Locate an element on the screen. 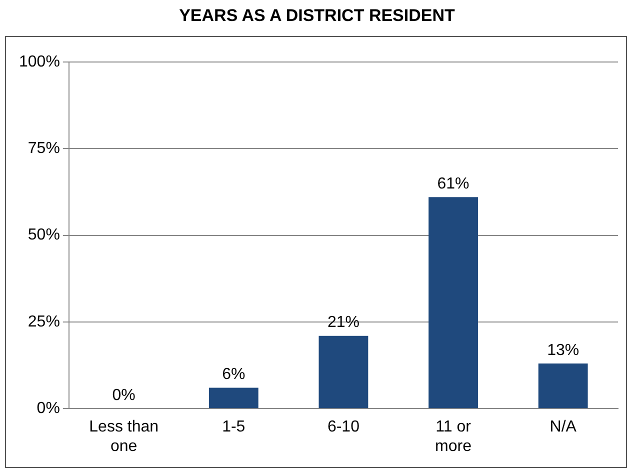 The width and height of the screenshot is (634, 473). x-tick-label: 1-5 is located at coordinates (234, 427).